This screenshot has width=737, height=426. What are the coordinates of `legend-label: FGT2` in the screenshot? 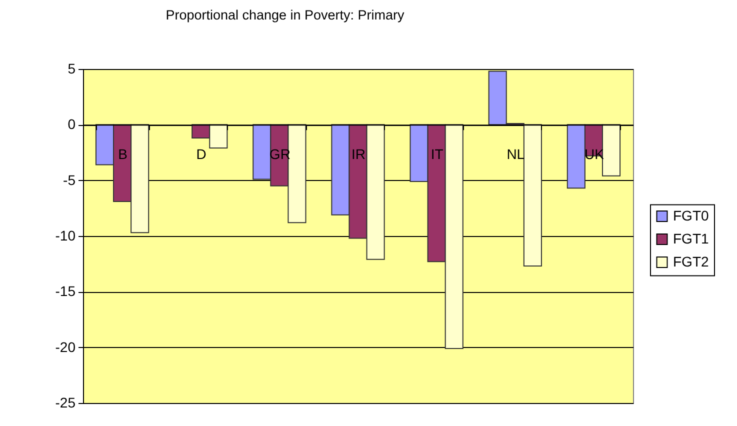 It's located at (691, 261).